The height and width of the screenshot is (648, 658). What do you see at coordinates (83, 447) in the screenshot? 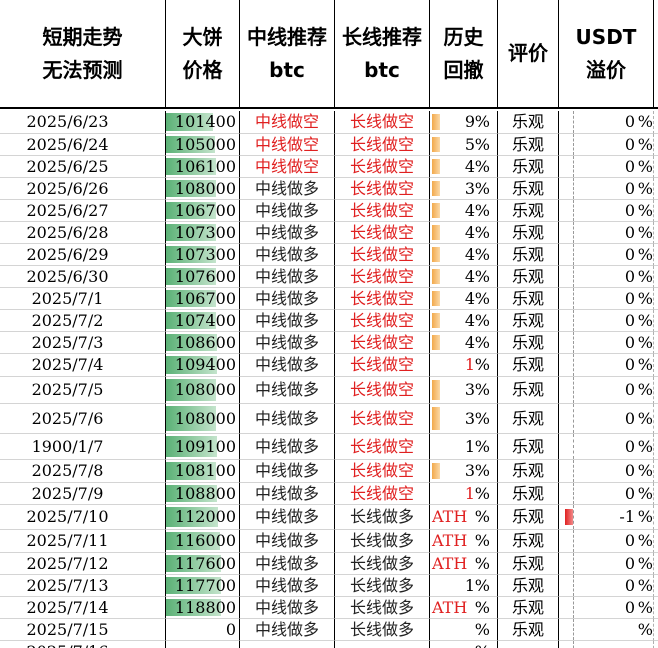
I see `date-cell: 1900/1/7` at bounding box center [83, 447].